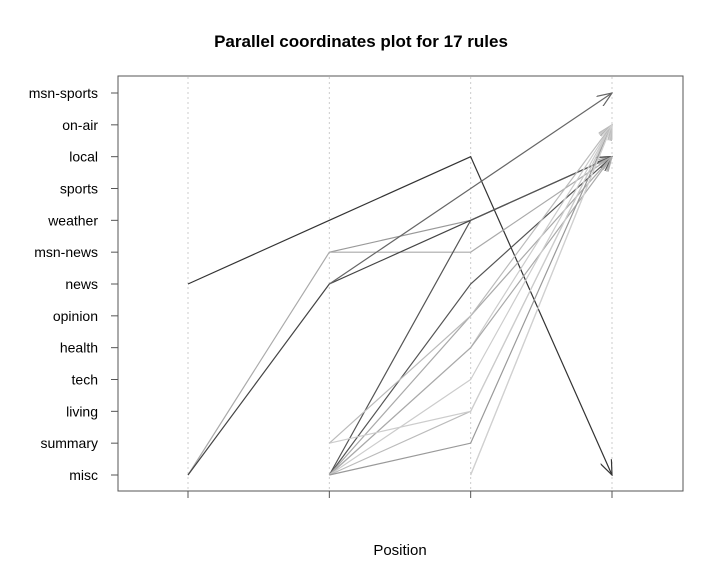  What do you see at coordinates (85, 380) in the screenshot?
I see `y-tick-label-tech: tech` at bounding box center [85, 380].